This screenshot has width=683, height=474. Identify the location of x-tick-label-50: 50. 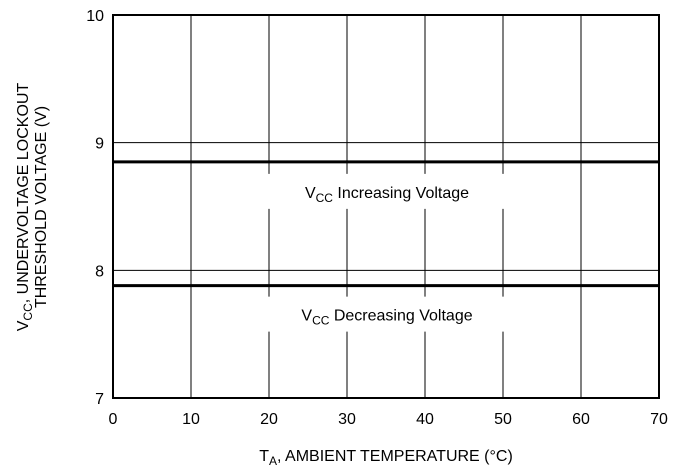
(503, 419).